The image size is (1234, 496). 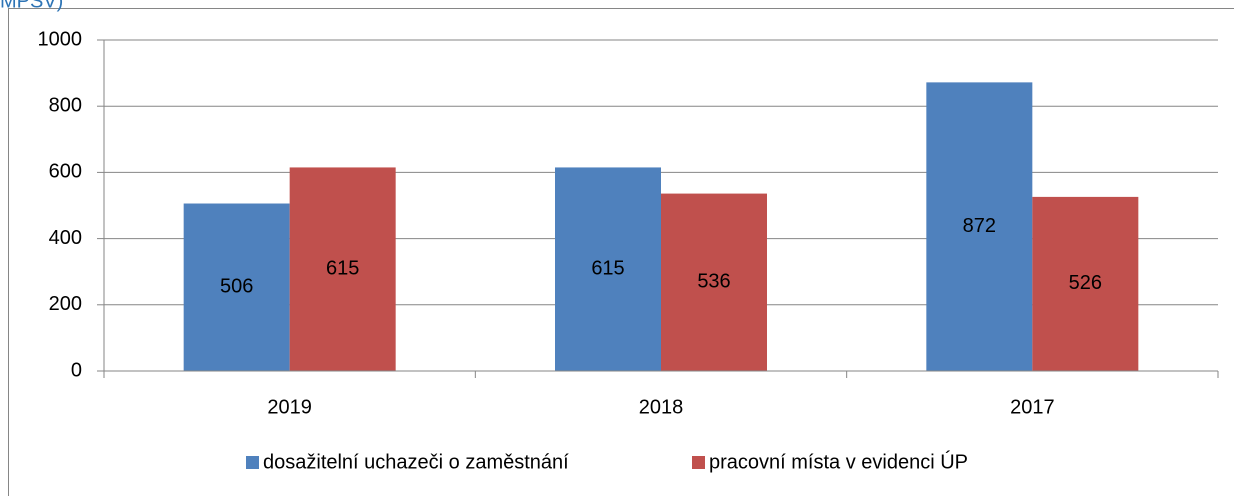 What do you see at coordinates (76, 370) in the screenshot?
I see `y-tick-label: 0` at bounding box center [76, 370].